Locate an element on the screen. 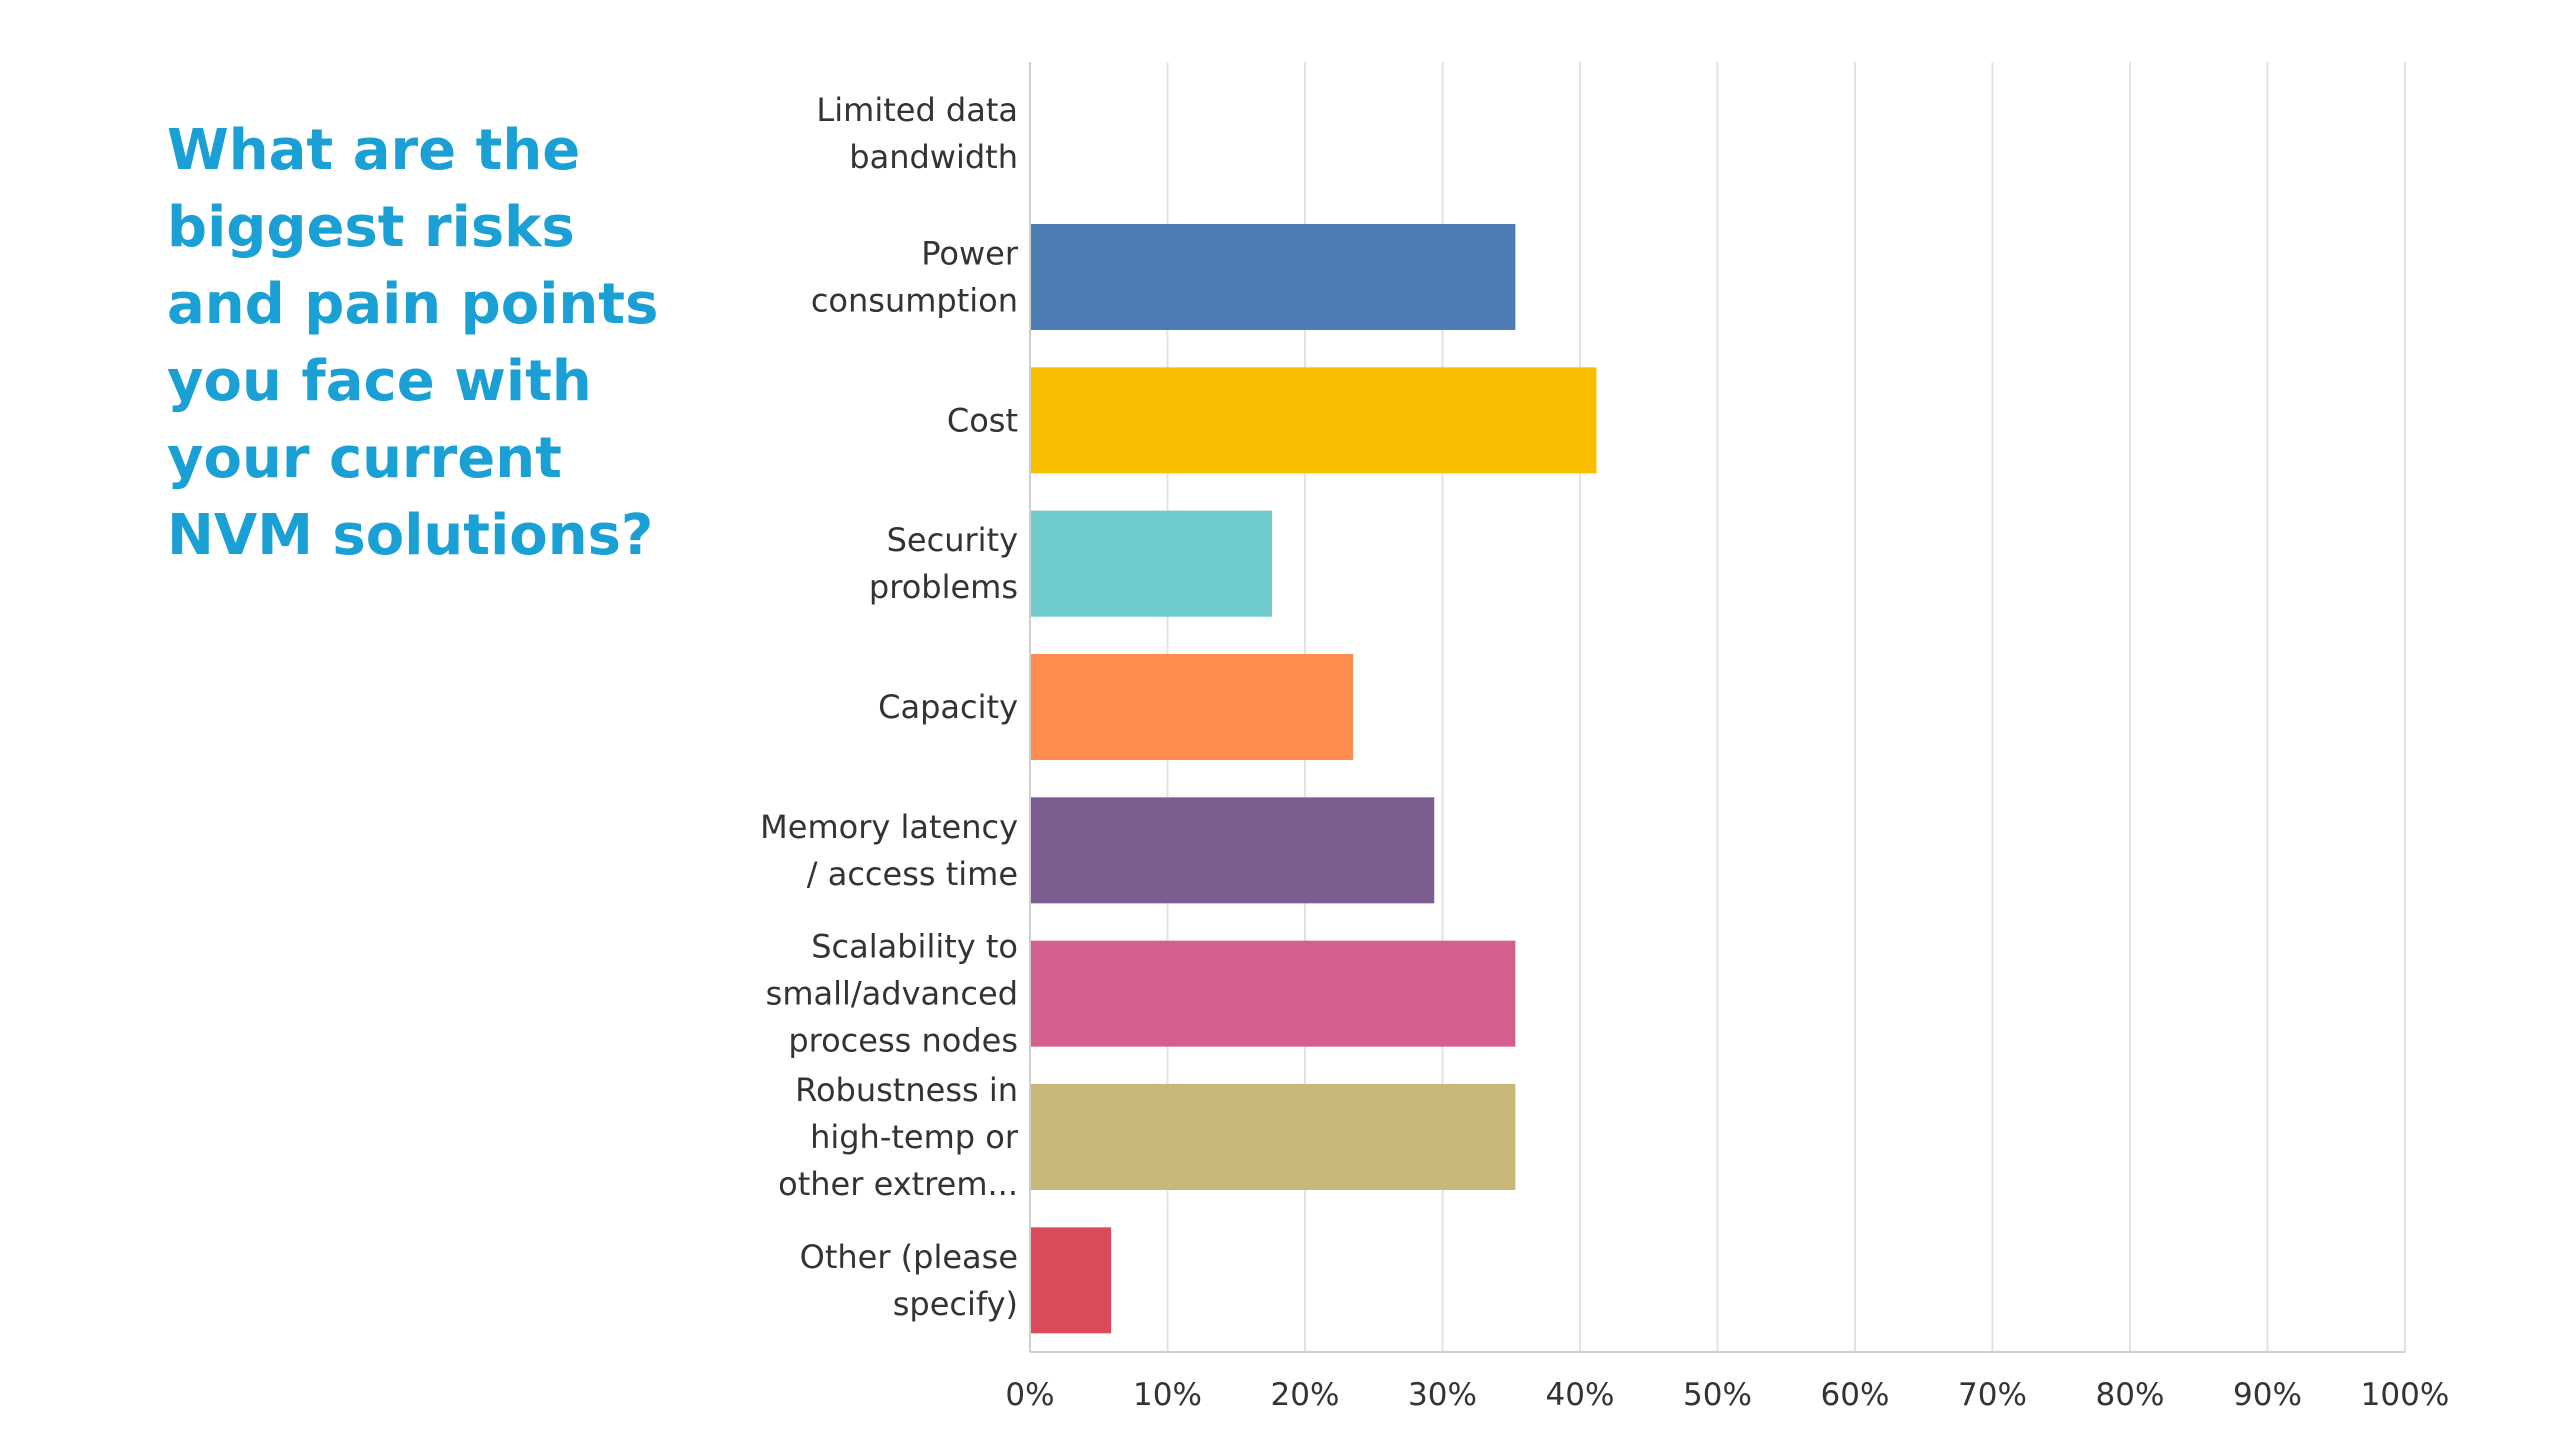 Image resolution: width=2560 pixels, height=1440 pixels. category-label: / access time is located at coordinates (912, 874).